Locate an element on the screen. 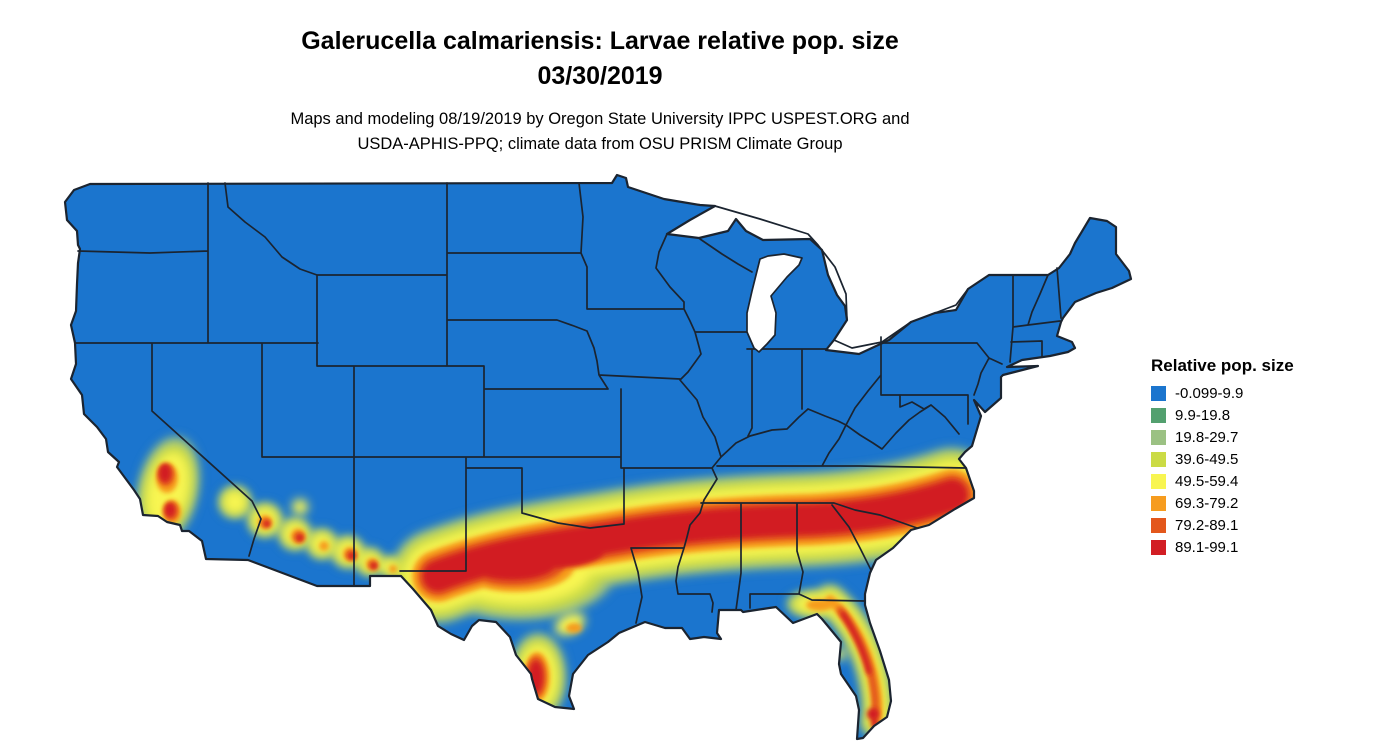  legend-label: 79.2-89.1 is located at coordinates (1207, 525).